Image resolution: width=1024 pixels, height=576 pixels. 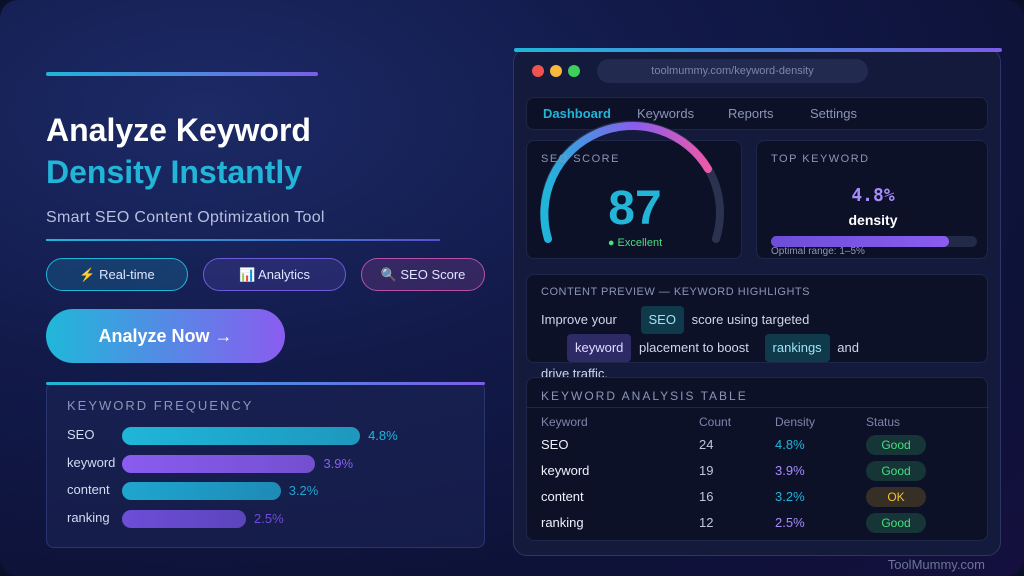 What do you see at coordinates (599, 348) in the screenshot?
I see `keyword-highlight: keyword` at bounding box center [599, 348].